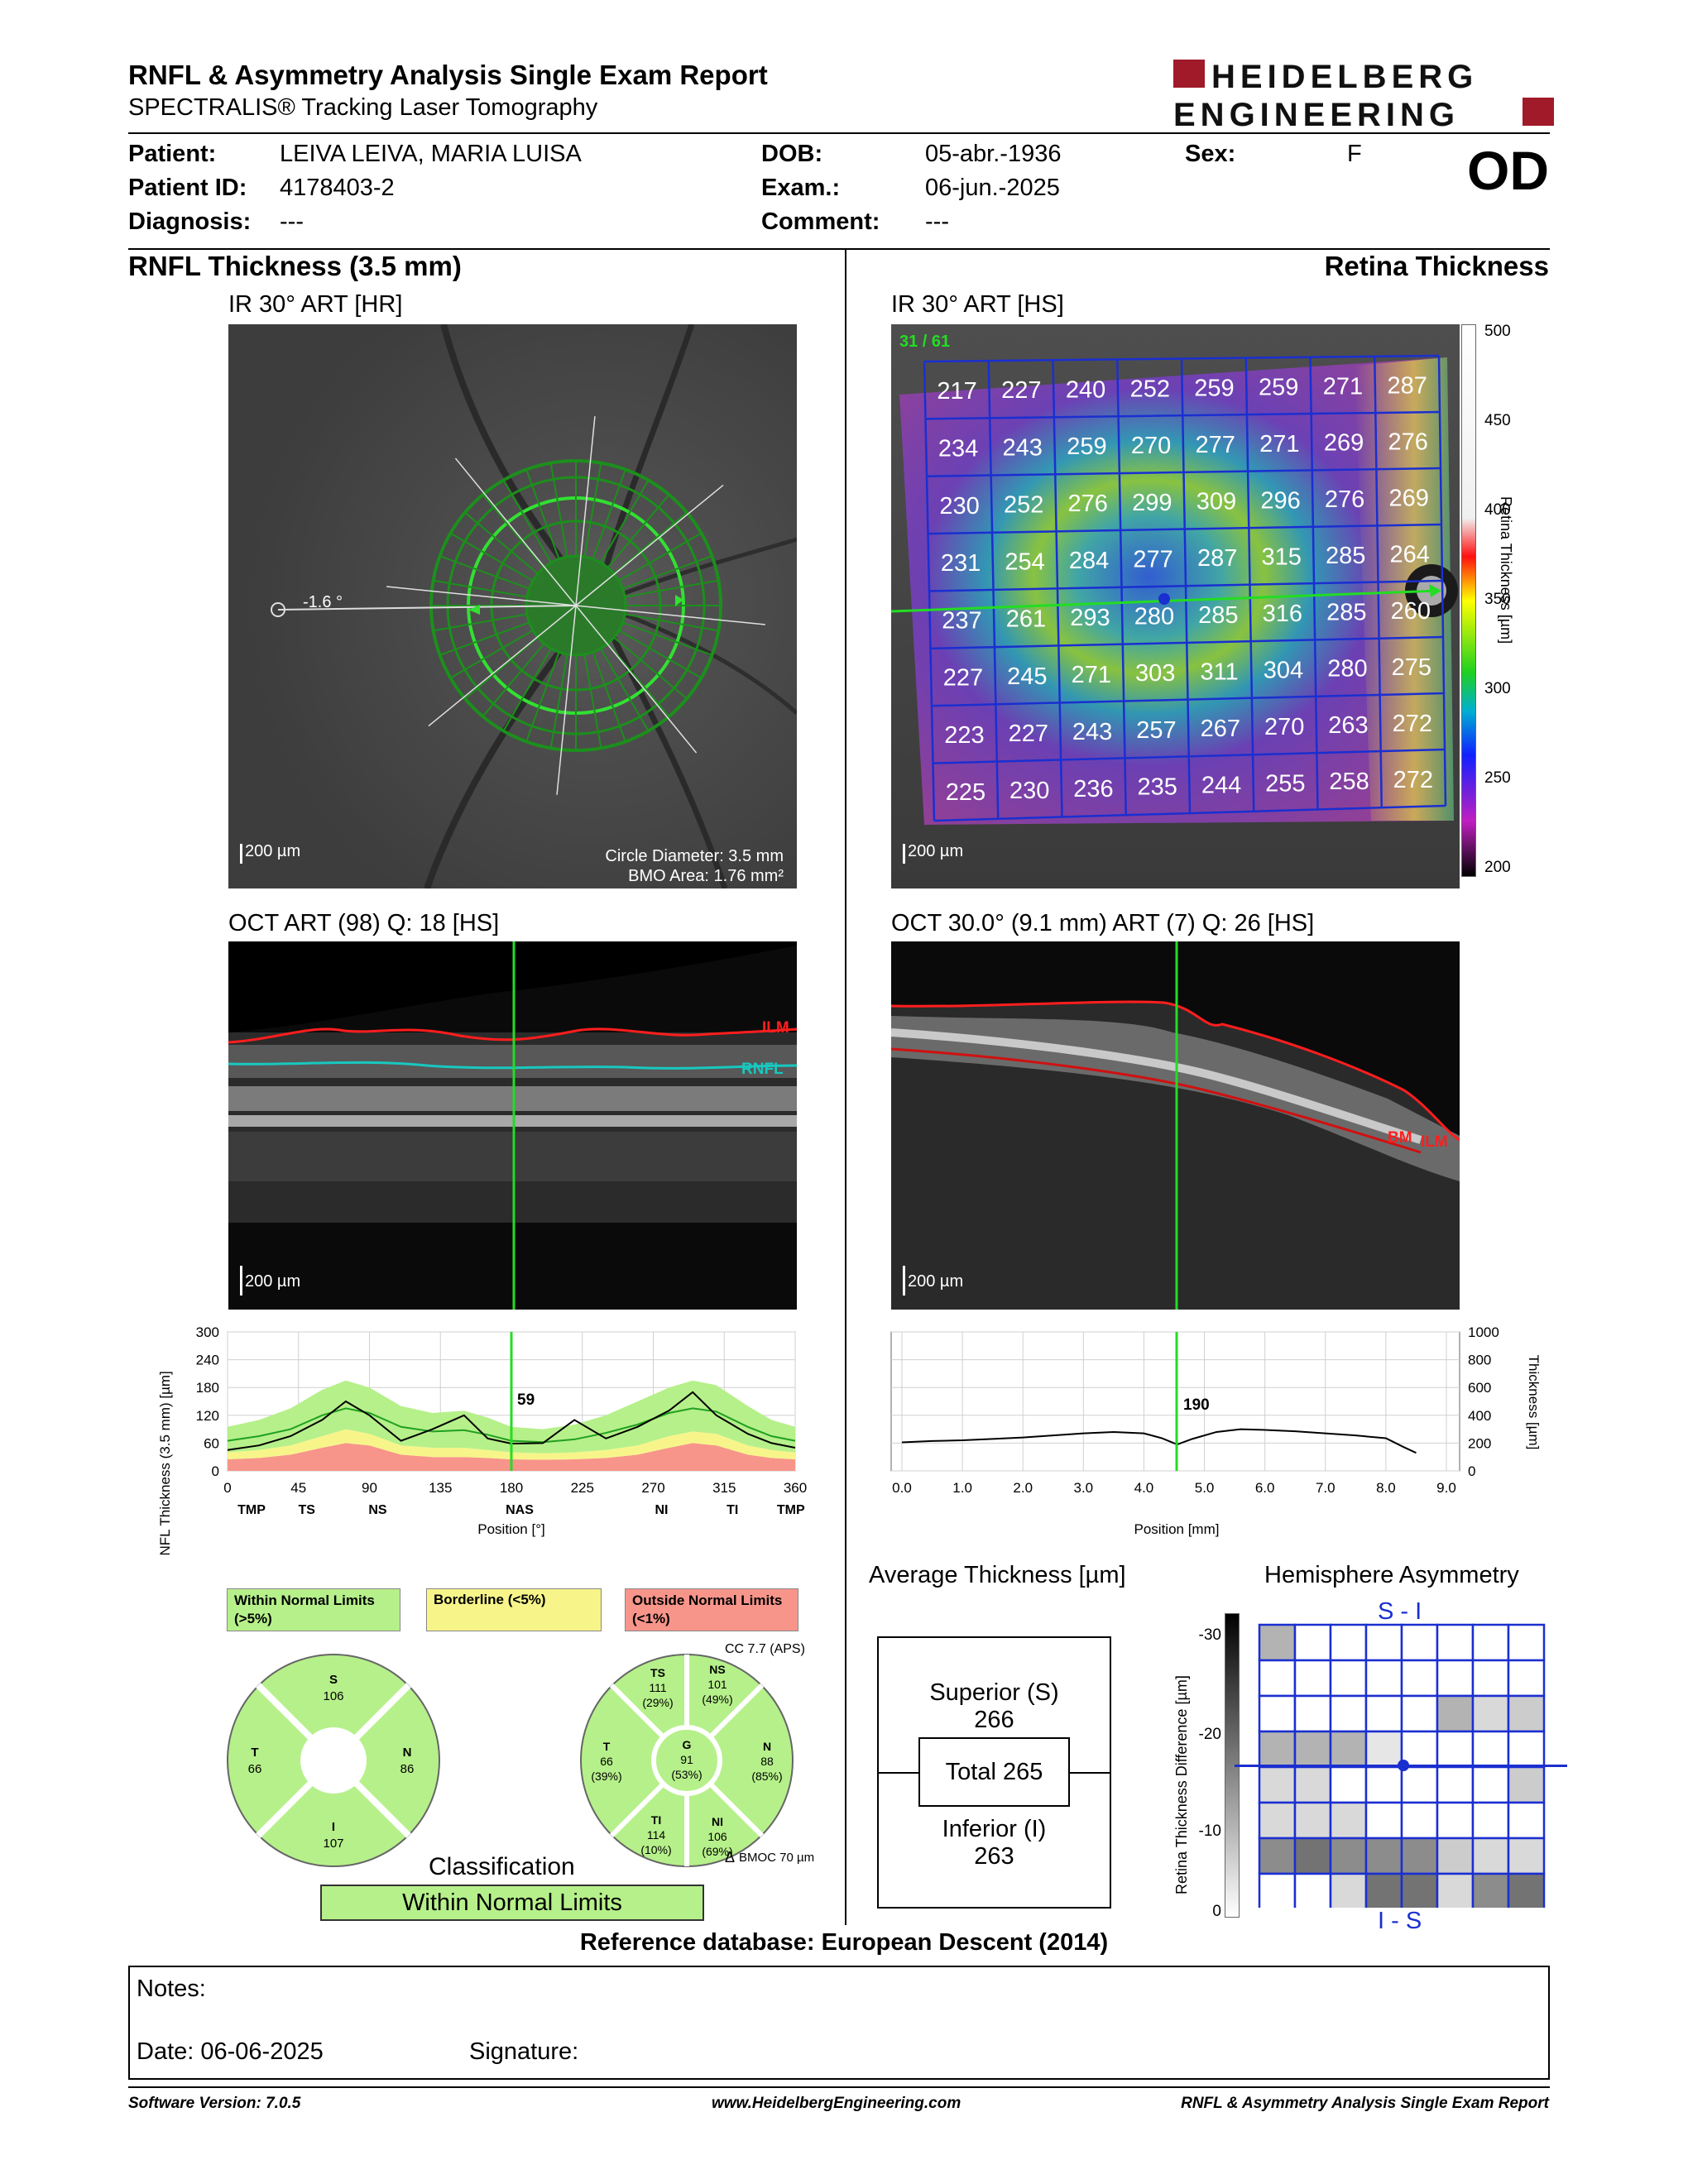 This screenshot has height=2184, width=1688. I want to click on asym-tick: -10, so click(1209, 1831).